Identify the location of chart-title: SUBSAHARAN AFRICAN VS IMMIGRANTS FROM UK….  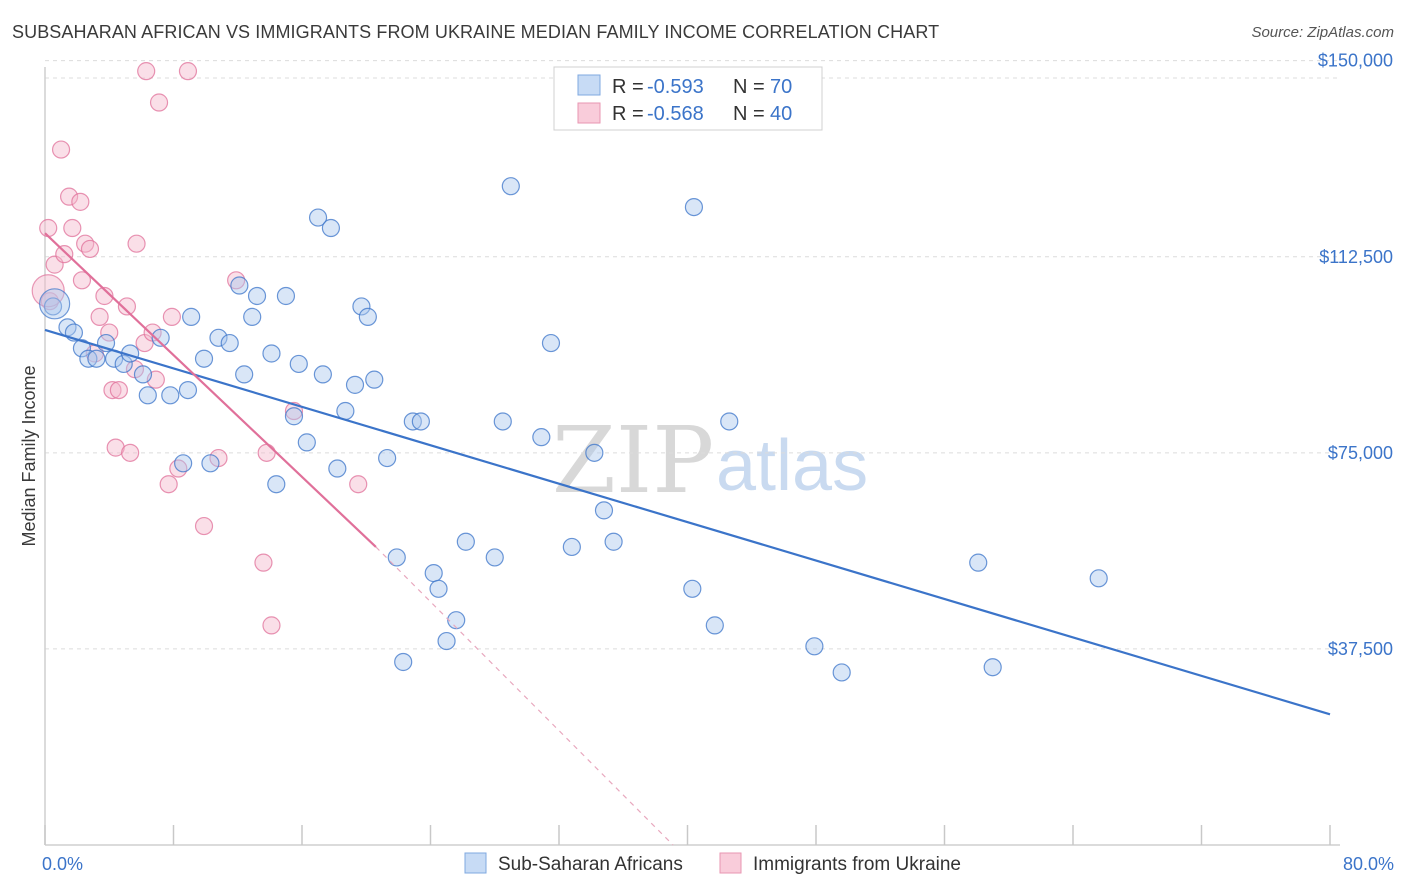
(476, 32).